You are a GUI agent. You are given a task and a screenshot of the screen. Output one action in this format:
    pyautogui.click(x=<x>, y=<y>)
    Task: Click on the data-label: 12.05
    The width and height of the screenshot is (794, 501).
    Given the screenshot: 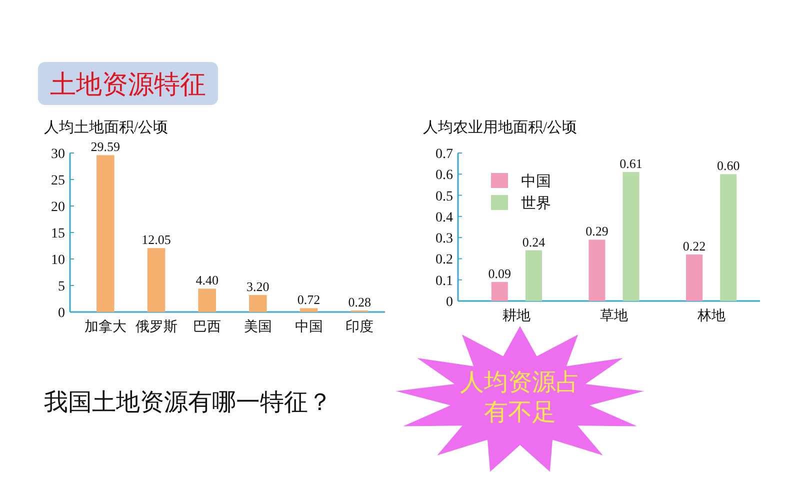 What is the action you would take?
    pyautogui.click(x=156, y=240)
    